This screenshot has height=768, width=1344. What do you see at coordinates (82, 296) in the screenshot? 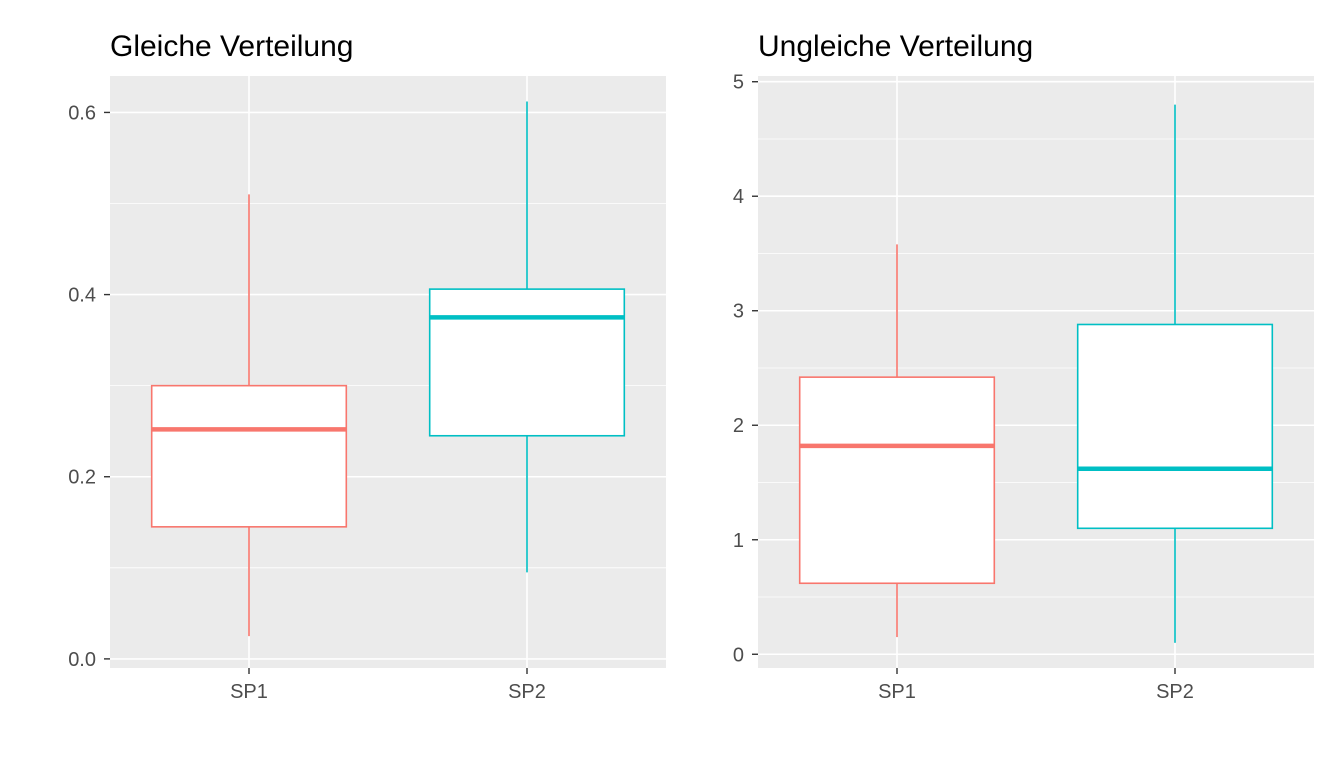
I see `y-tick-label: 0.4` at bounding box center [82, 296].